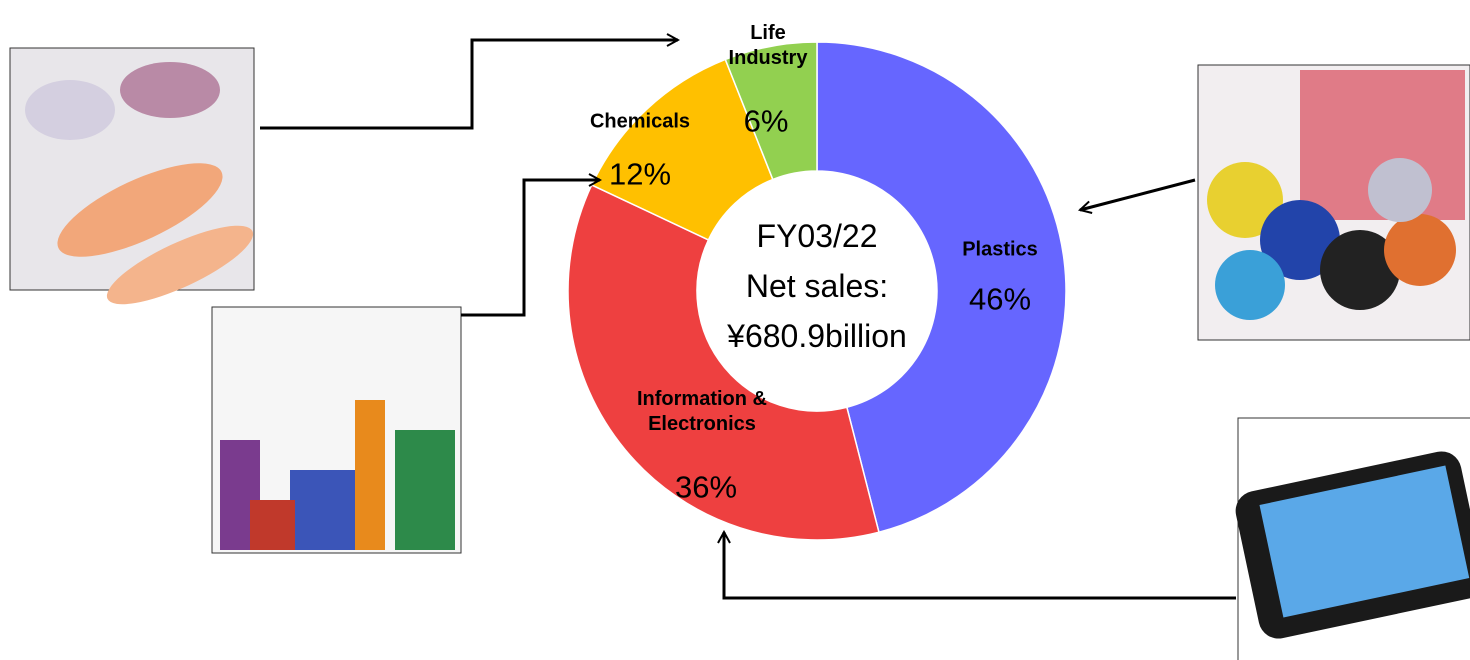 The height and width of the screenshot is (660, 1470). What do you see at coordinates (1000, 249) in the screenshot?
I see `category-label: Plastics` at bounding box center [1000, 249].